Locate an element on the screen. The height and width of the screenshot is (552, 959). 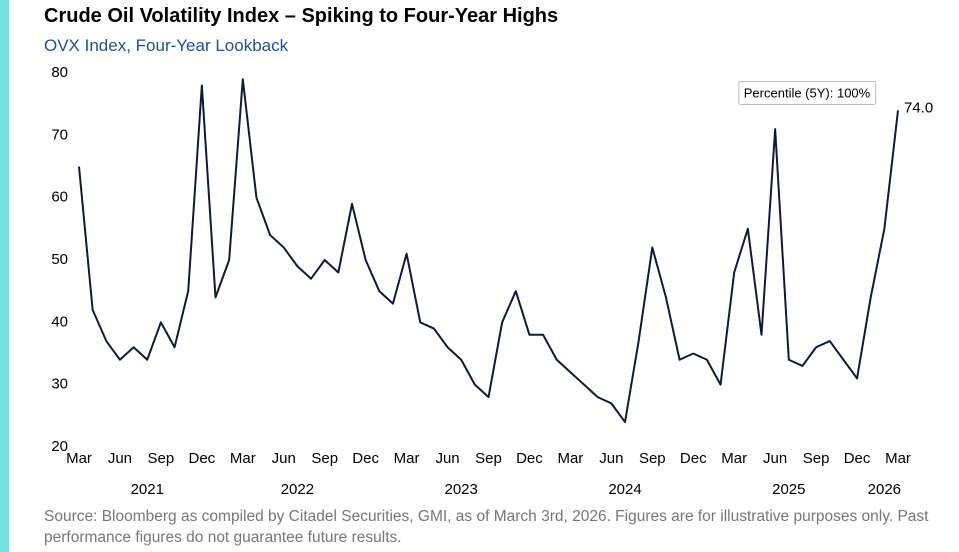
y-tick-label: 70 is located at coordinates (59, 134).